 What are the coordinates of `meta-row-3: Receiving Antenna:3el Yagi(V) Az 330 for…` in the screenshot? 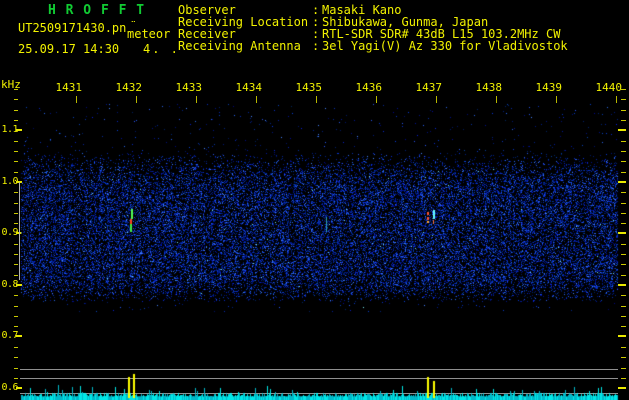 It's located at (373, 46).